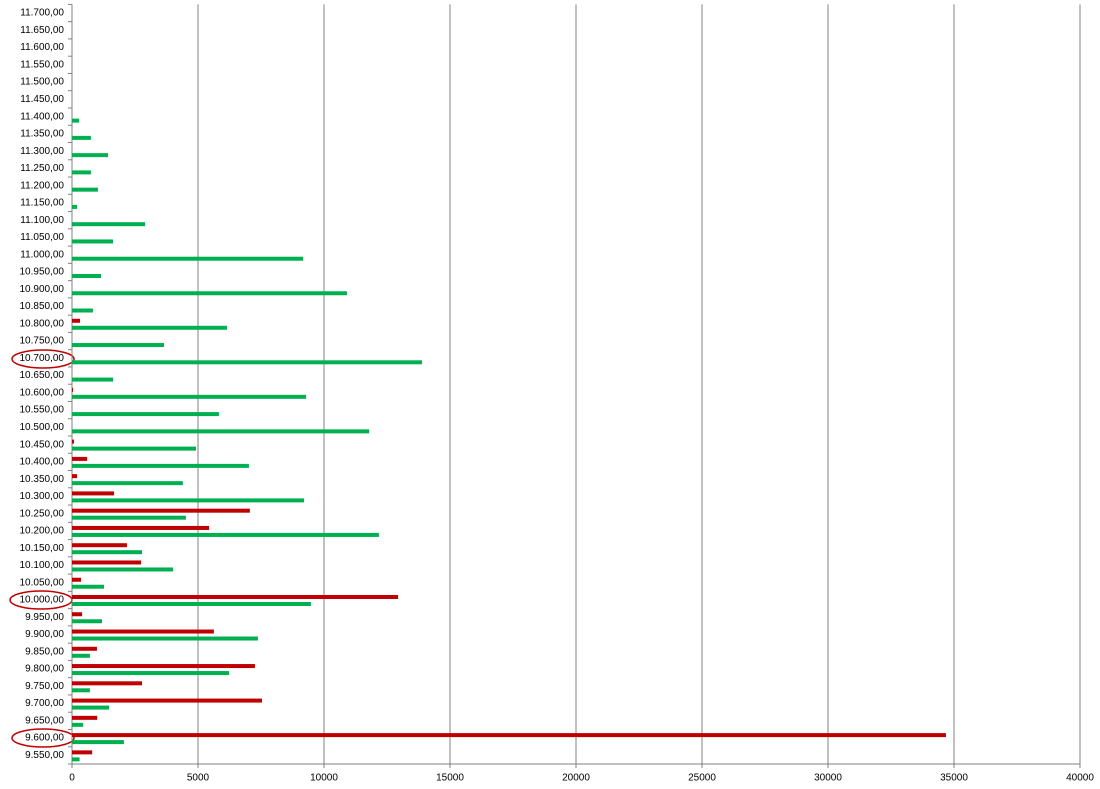  What do you see at coordinates (42, 220) in the screenshot?
I see `y-tick-label: 11.100,00` at bounding box center [42, 220].